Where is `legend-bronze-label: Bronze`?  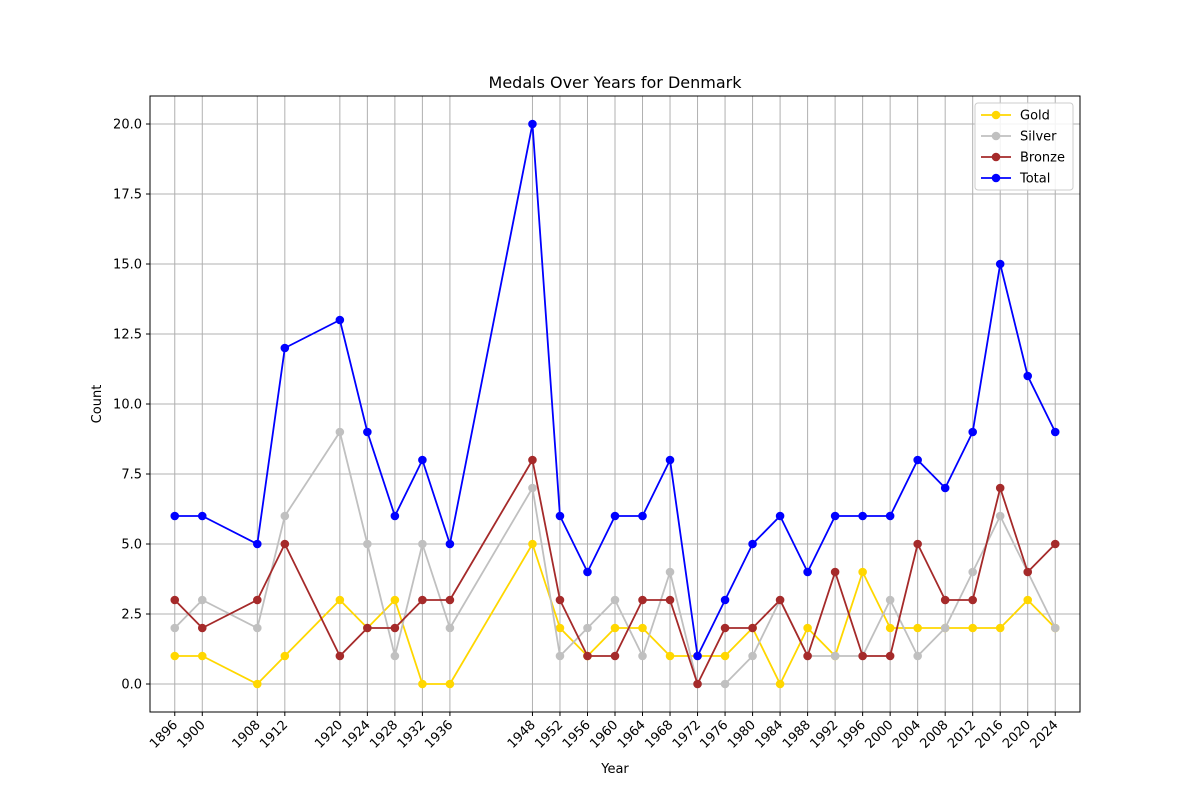 legend-bronze-label: Bronze is located at coordinates (1042, 158).